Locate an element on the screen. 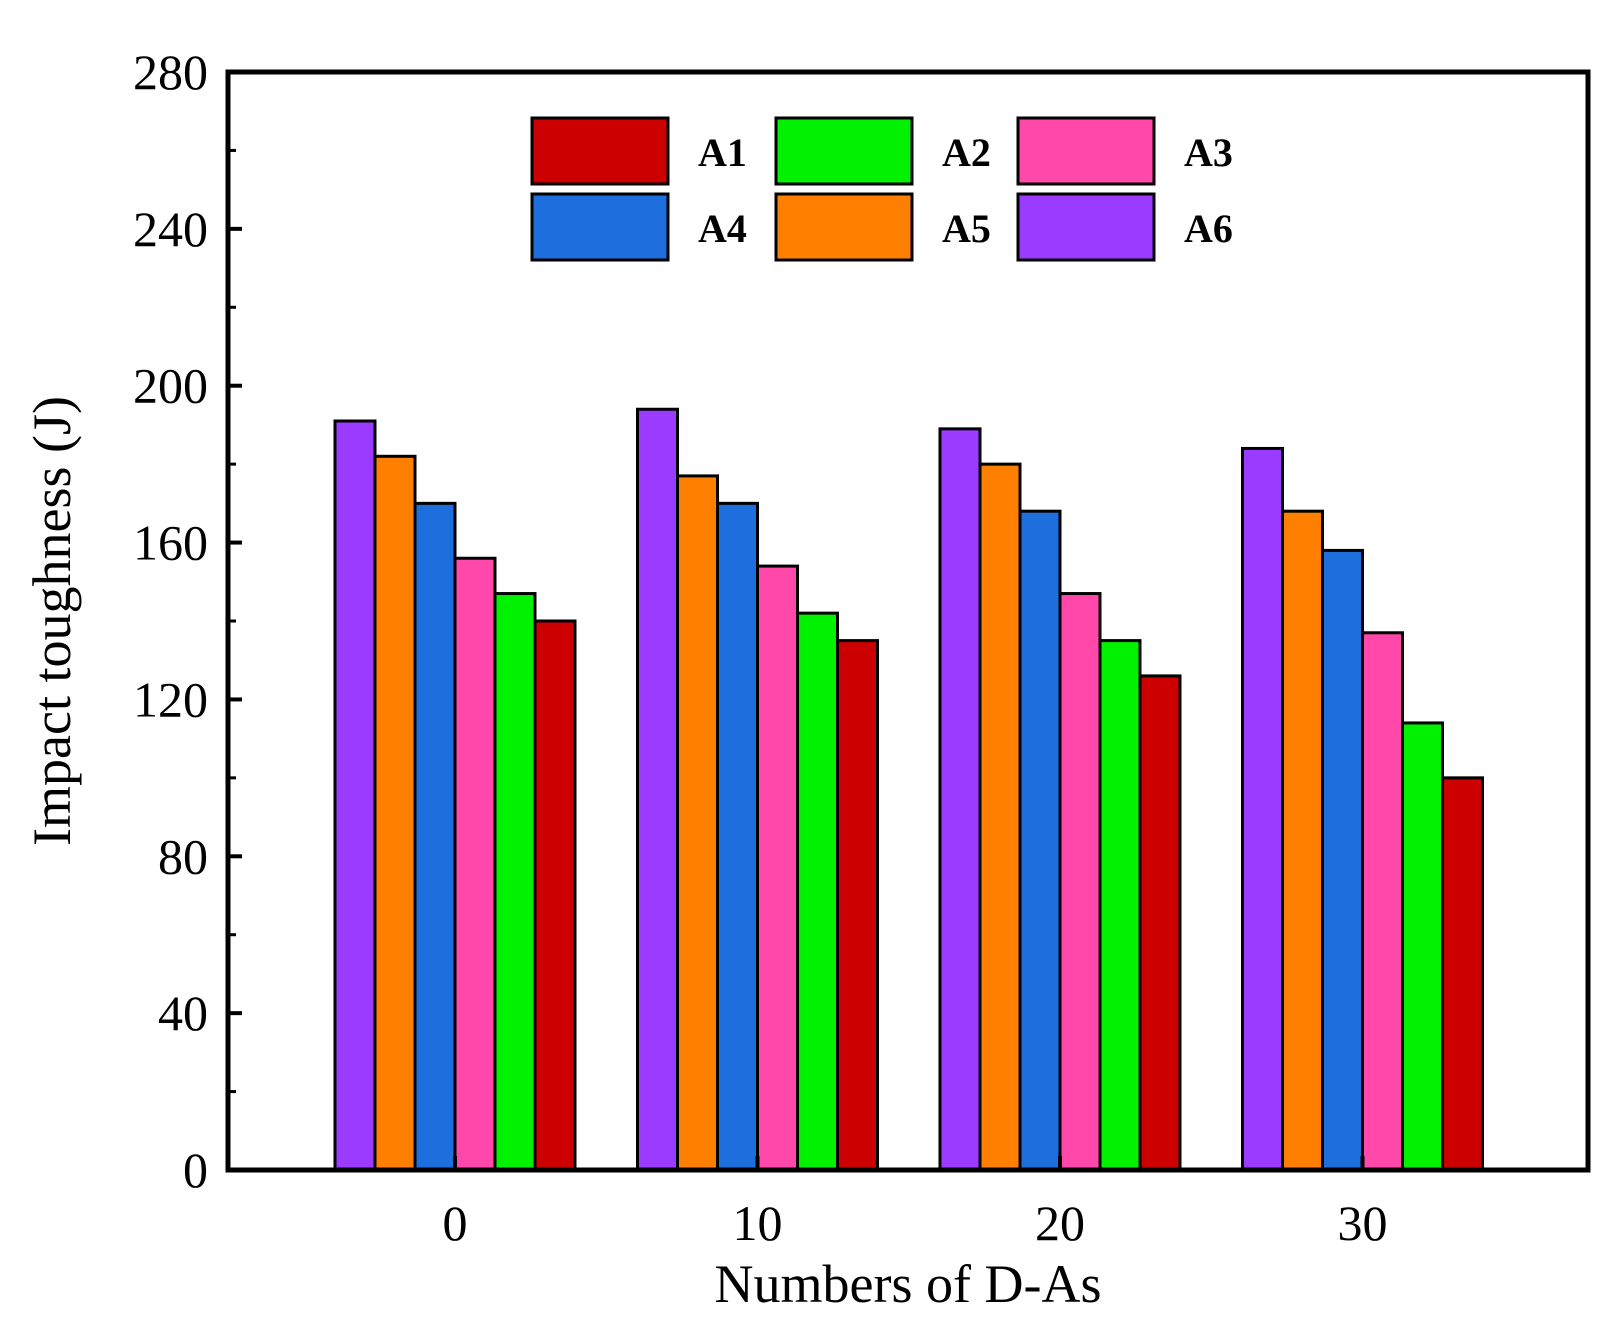  x-tick-label: 0 is located at coordinates (455, 1223).